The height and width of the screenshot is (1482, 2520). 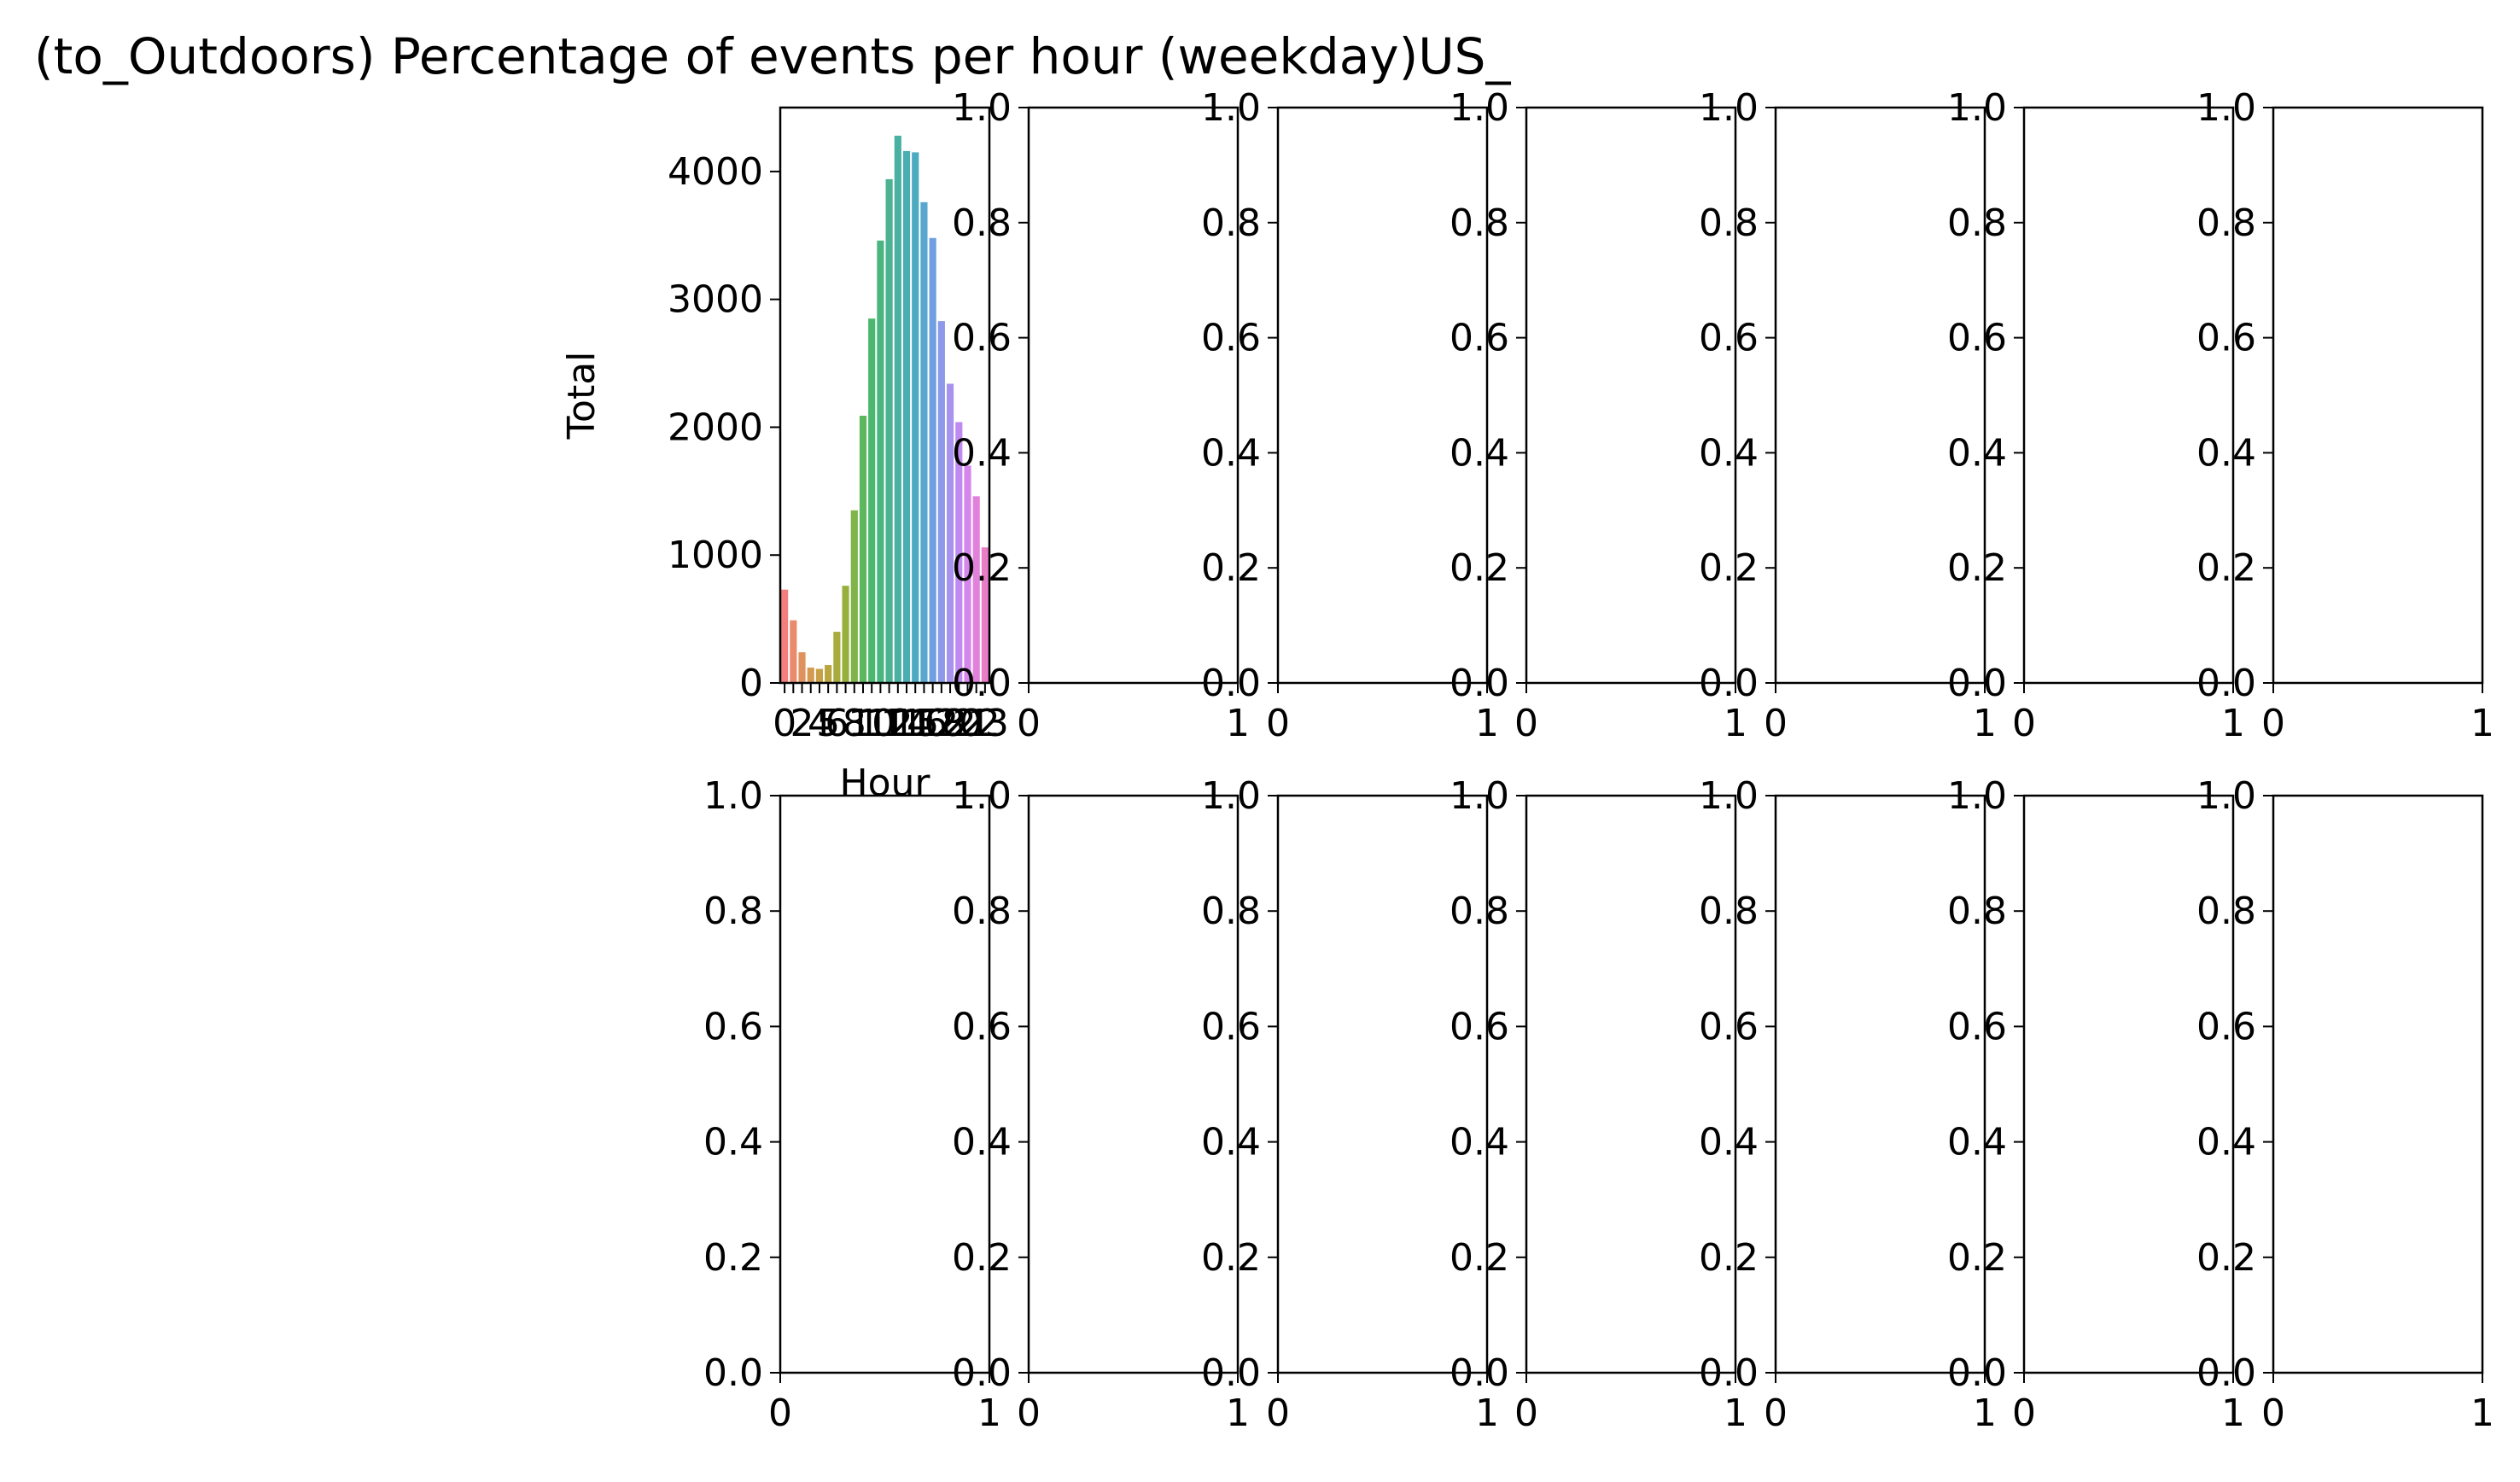 I want to click on subplot-3-empty: 0.00.20.40.60.81.00 1, so click(x=1350, y=415).